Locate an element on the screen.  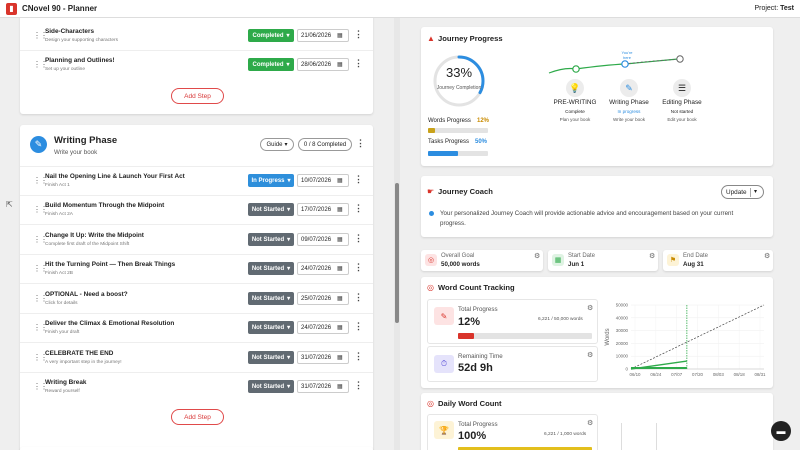
list-icon: ☰ is located at coordinates (682, 88).